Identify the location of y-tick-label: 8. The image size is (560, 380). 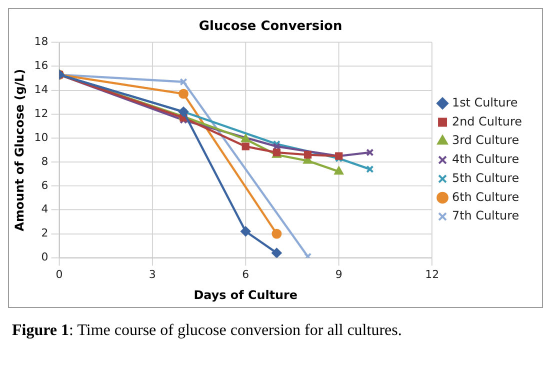
(44, 161).